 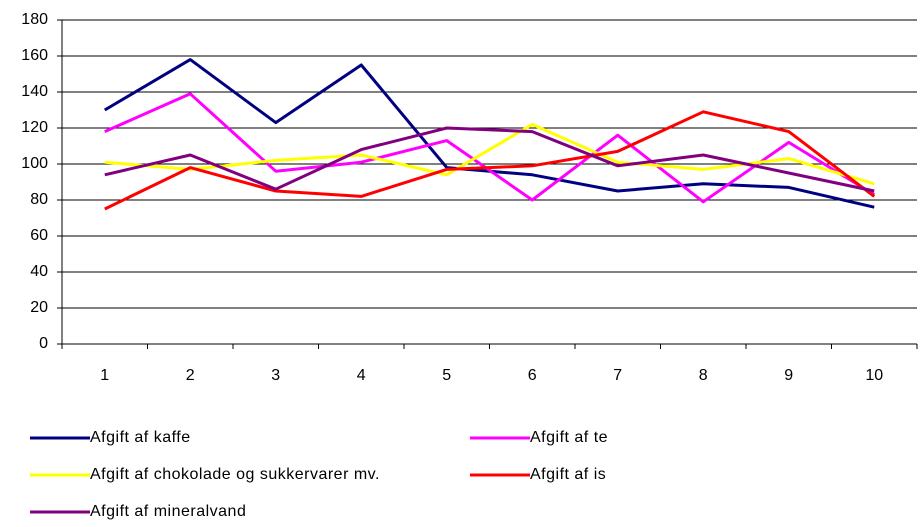 I want to click on legend-label: Afgift af mineralvand, so click(x=168, y=511).